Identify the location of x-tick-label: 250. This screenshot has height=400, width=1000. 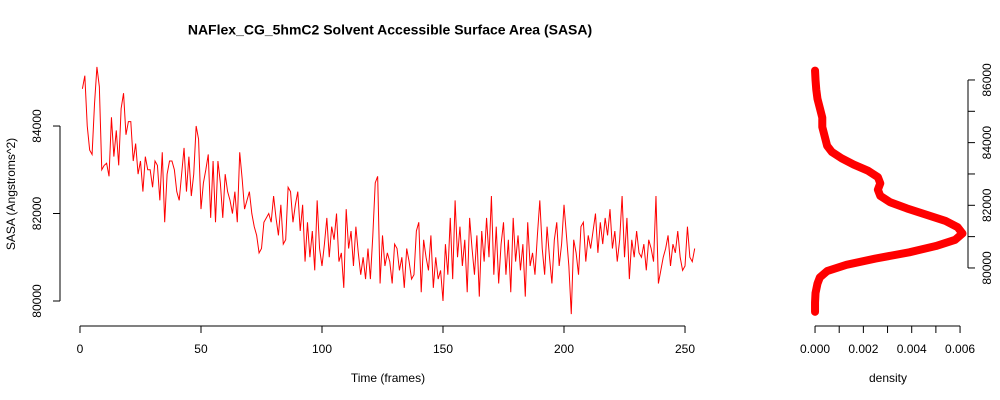
(685, 349).